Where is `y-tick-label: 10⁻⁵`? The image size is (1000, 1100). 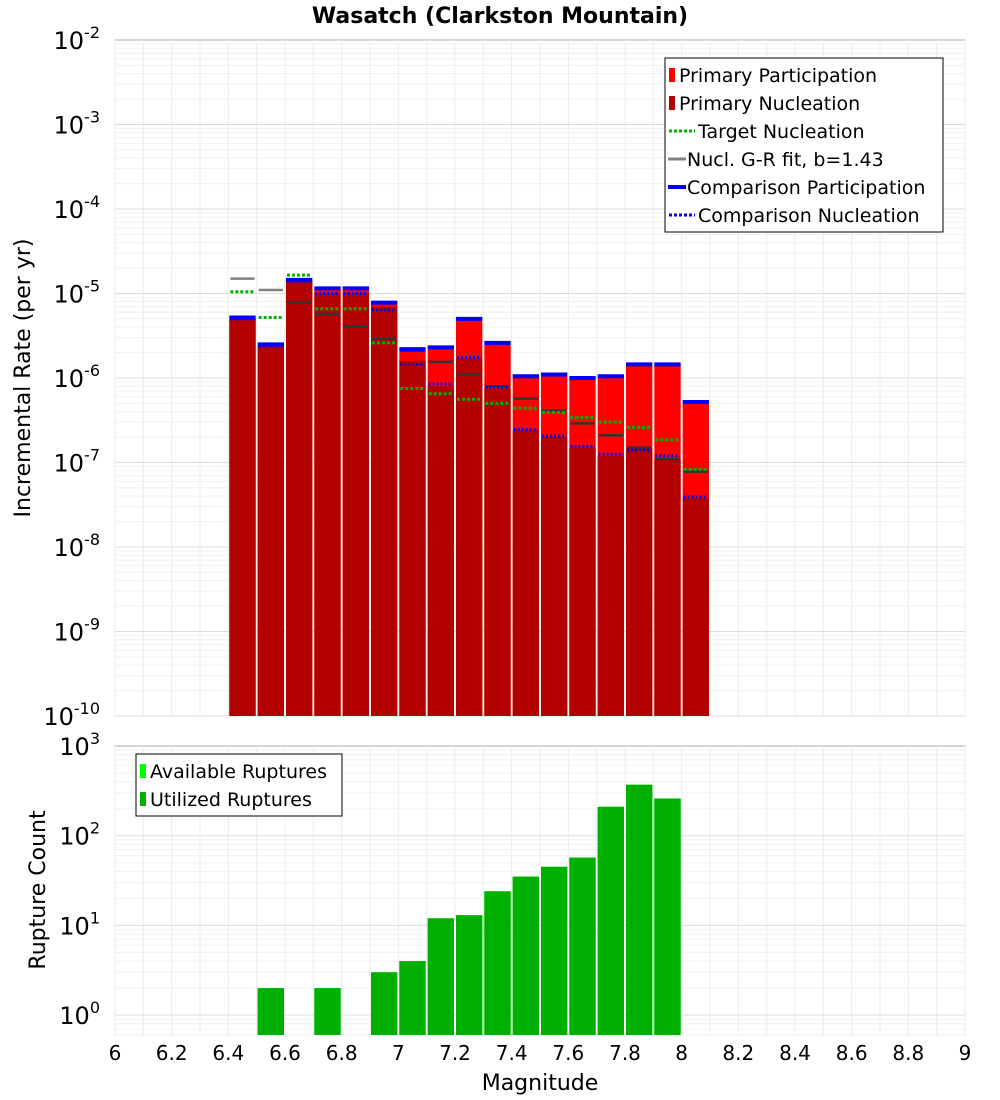
y-tick-label: 10⁻⁵ is located at coordinates (77, 293).